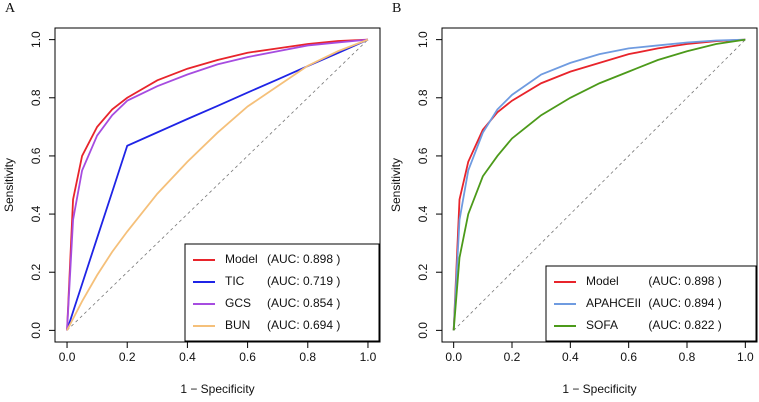 The image size is (759, 402). What do you see at coordinates (10, 8) in the screenshot?
I see `panel-label: A` at bounding box center [10, 8].